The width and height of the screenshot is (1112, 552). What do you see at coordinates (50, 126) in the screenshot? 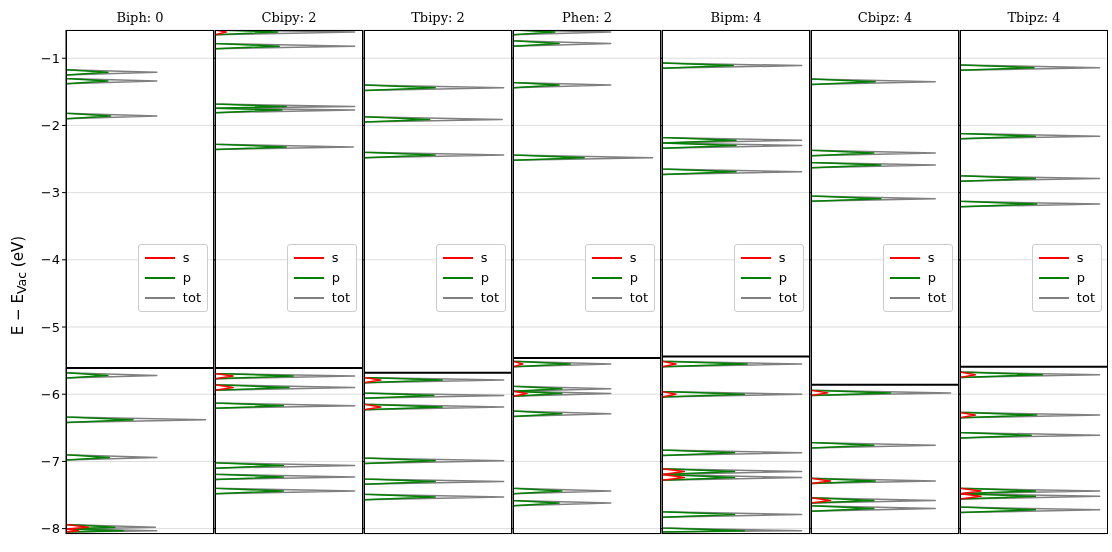
I see `y-tick-label: −2` at bounding box center [50, 126].